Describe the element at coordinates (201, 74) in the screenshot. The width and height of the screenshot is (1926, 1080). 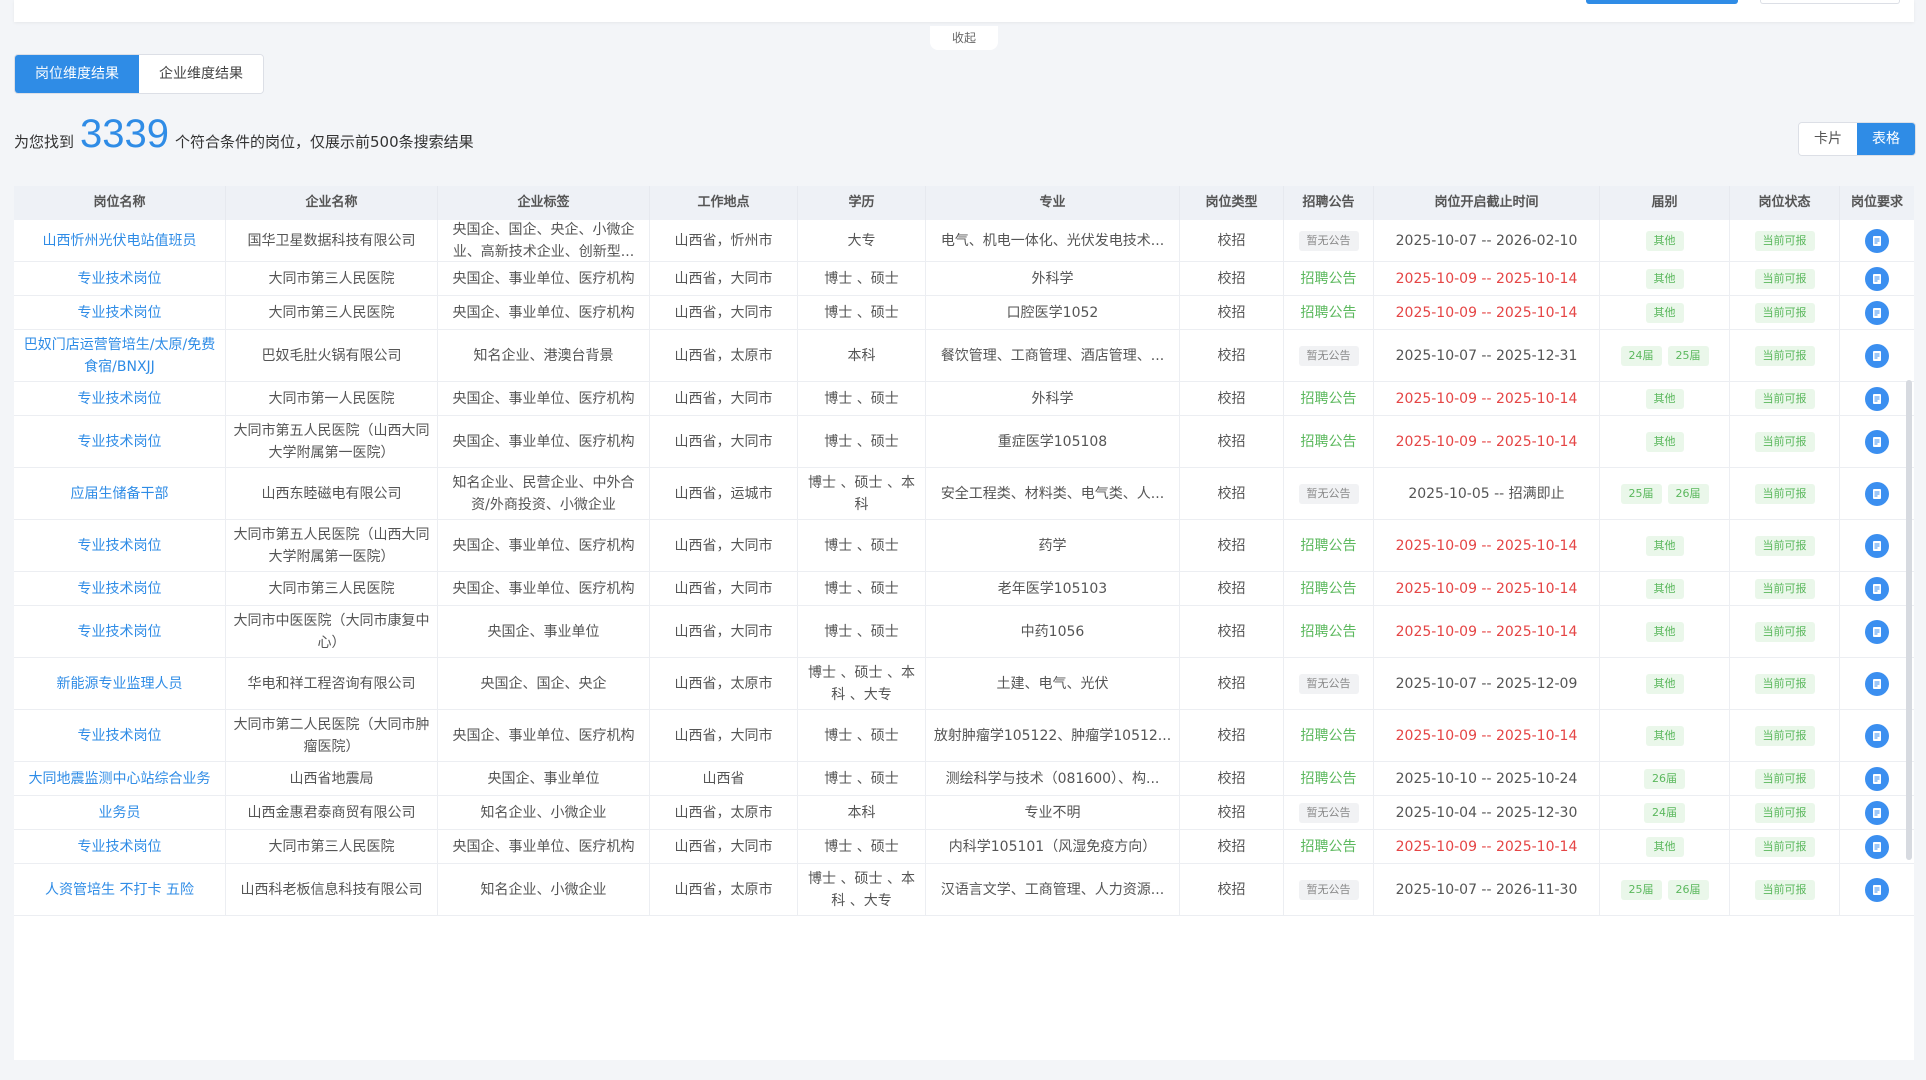
I see `tab-company-dimension: 企业维度结果` at that location.